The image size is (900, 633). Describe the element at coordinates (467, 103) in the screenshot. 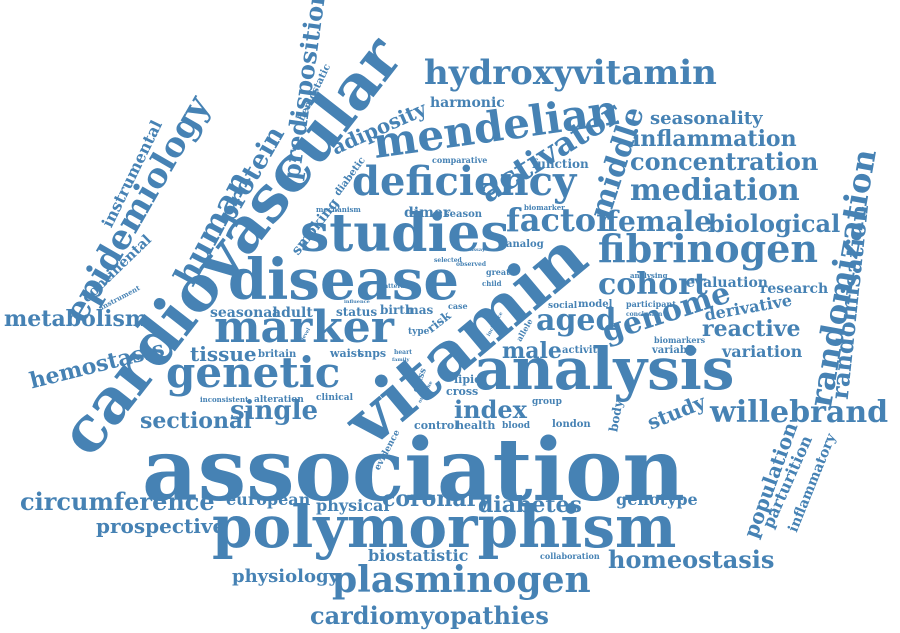

I see `word-harmonic: harmonic` at that location.